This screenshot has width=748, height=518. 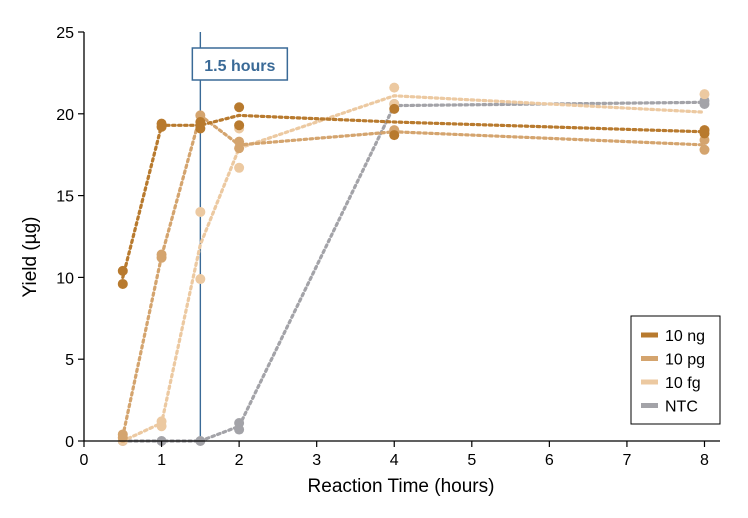 I want to click on legend: 10 ng 10 pg 10 fg NTC, so click(x=675, y=370).